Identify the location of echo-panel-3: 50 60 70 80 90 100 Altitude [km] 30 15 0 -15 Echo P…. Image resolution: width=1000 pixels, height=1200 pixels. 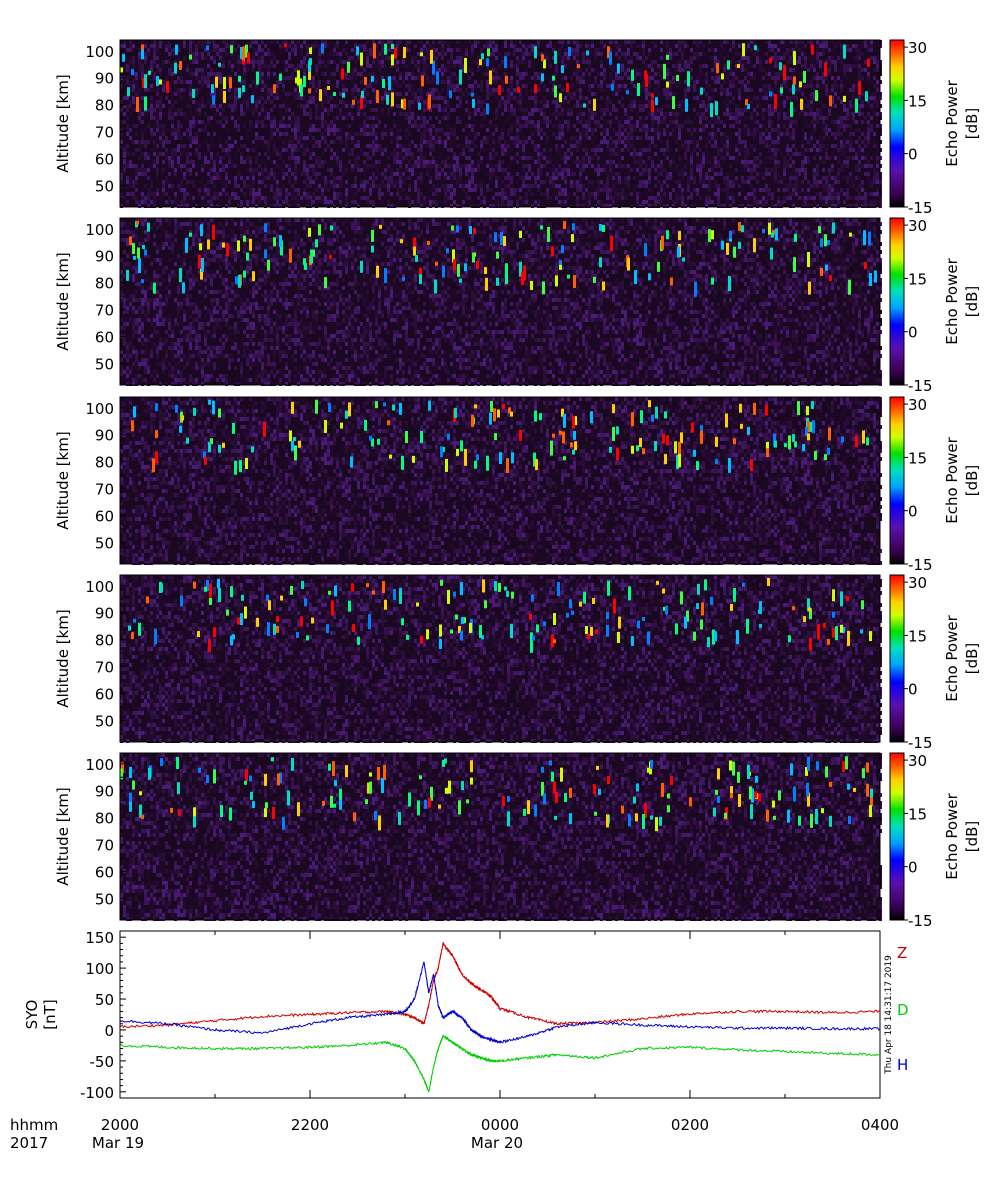
(517, 485).